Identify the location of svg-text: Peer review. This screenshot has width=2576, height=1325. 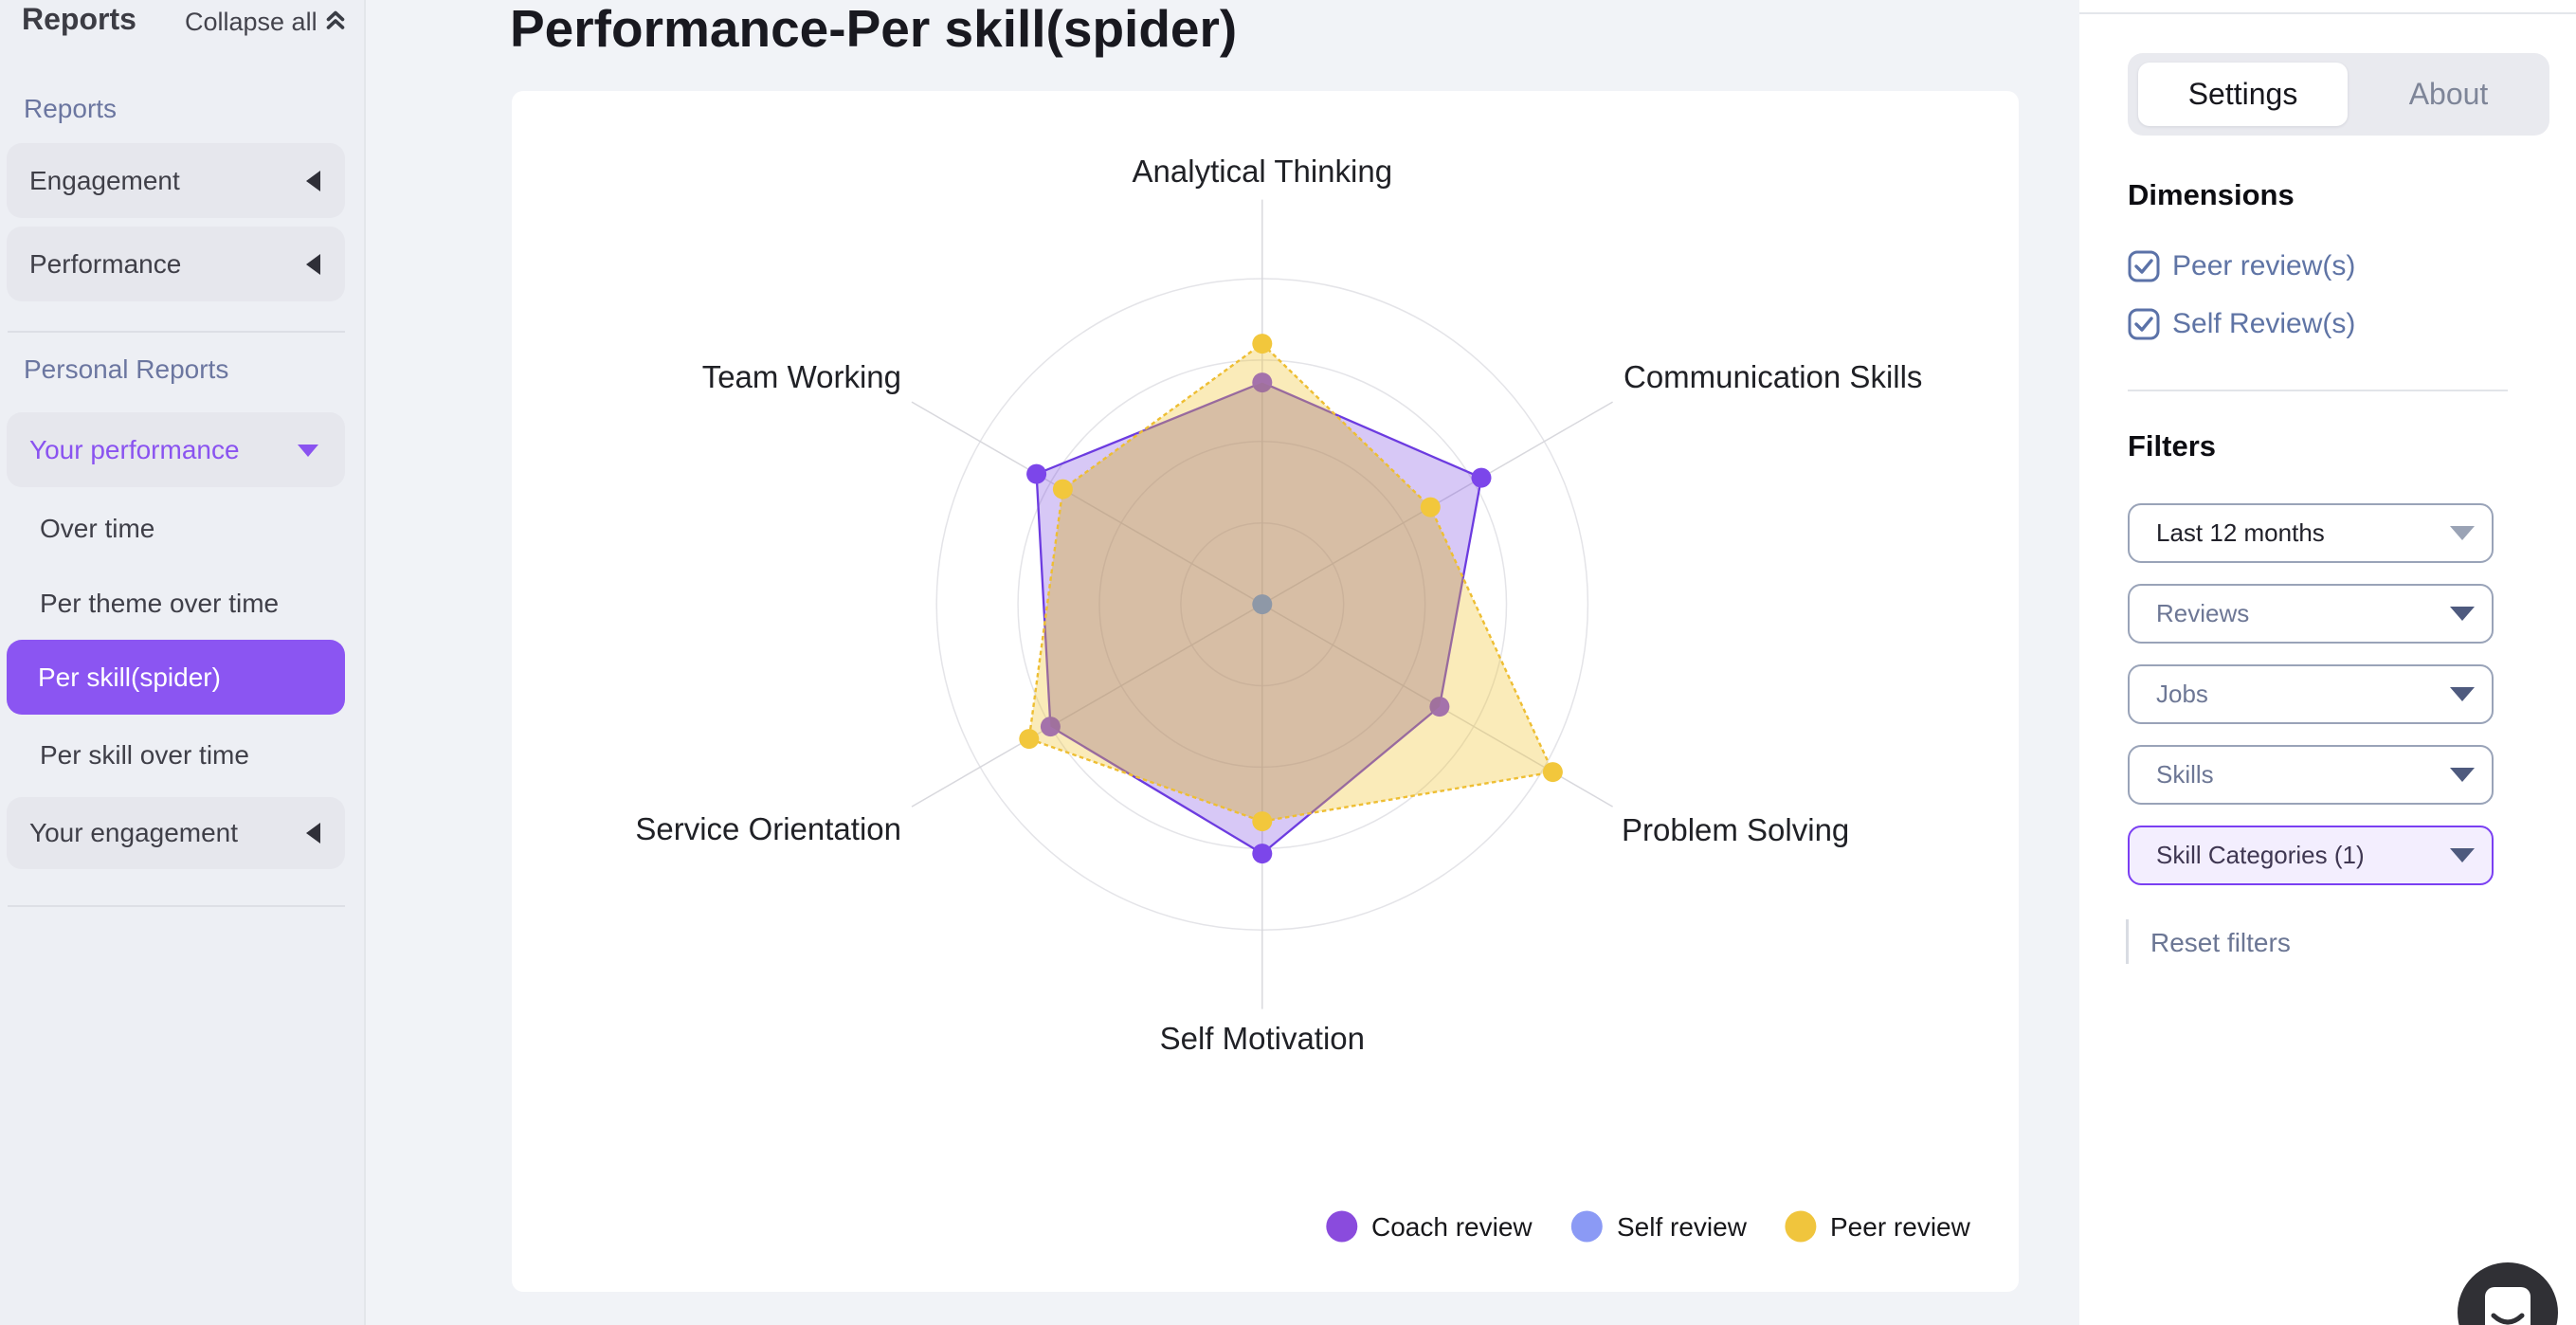
(1900, 1227).